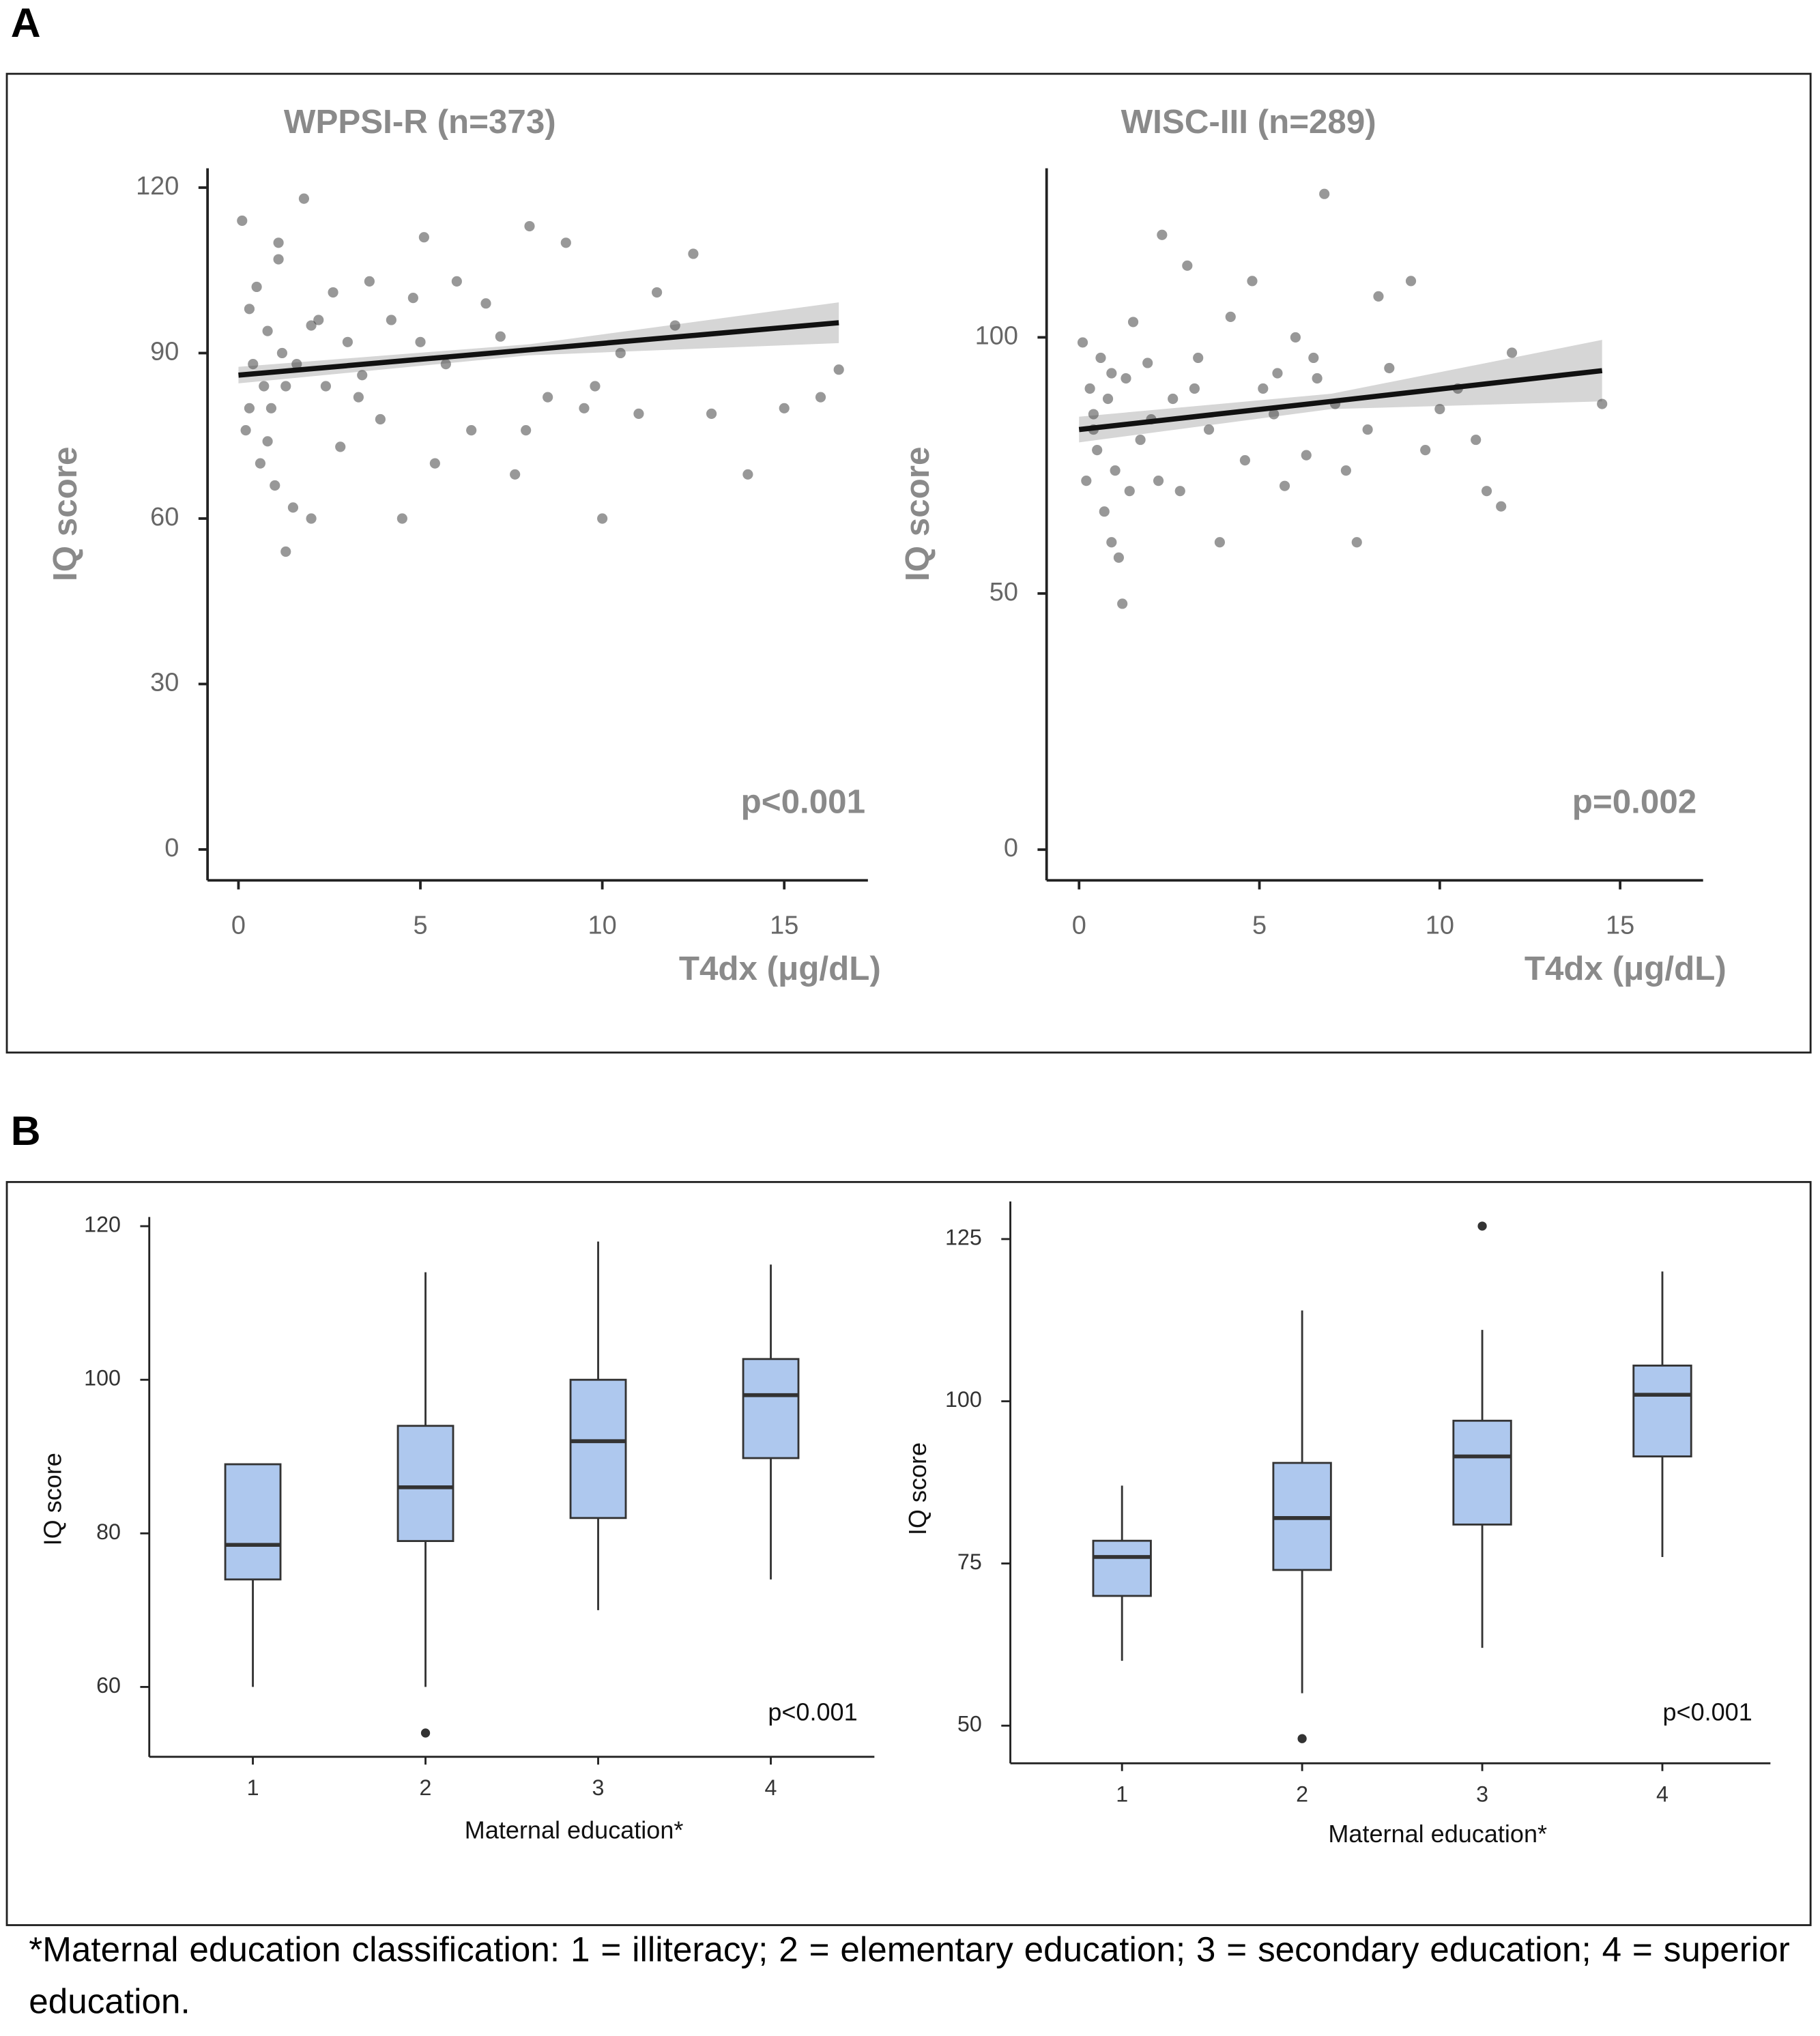 Image resolution: width=1820 pixels, height=2036 pixels. I want to click on y-tick-label: 60, so click(164, 517).